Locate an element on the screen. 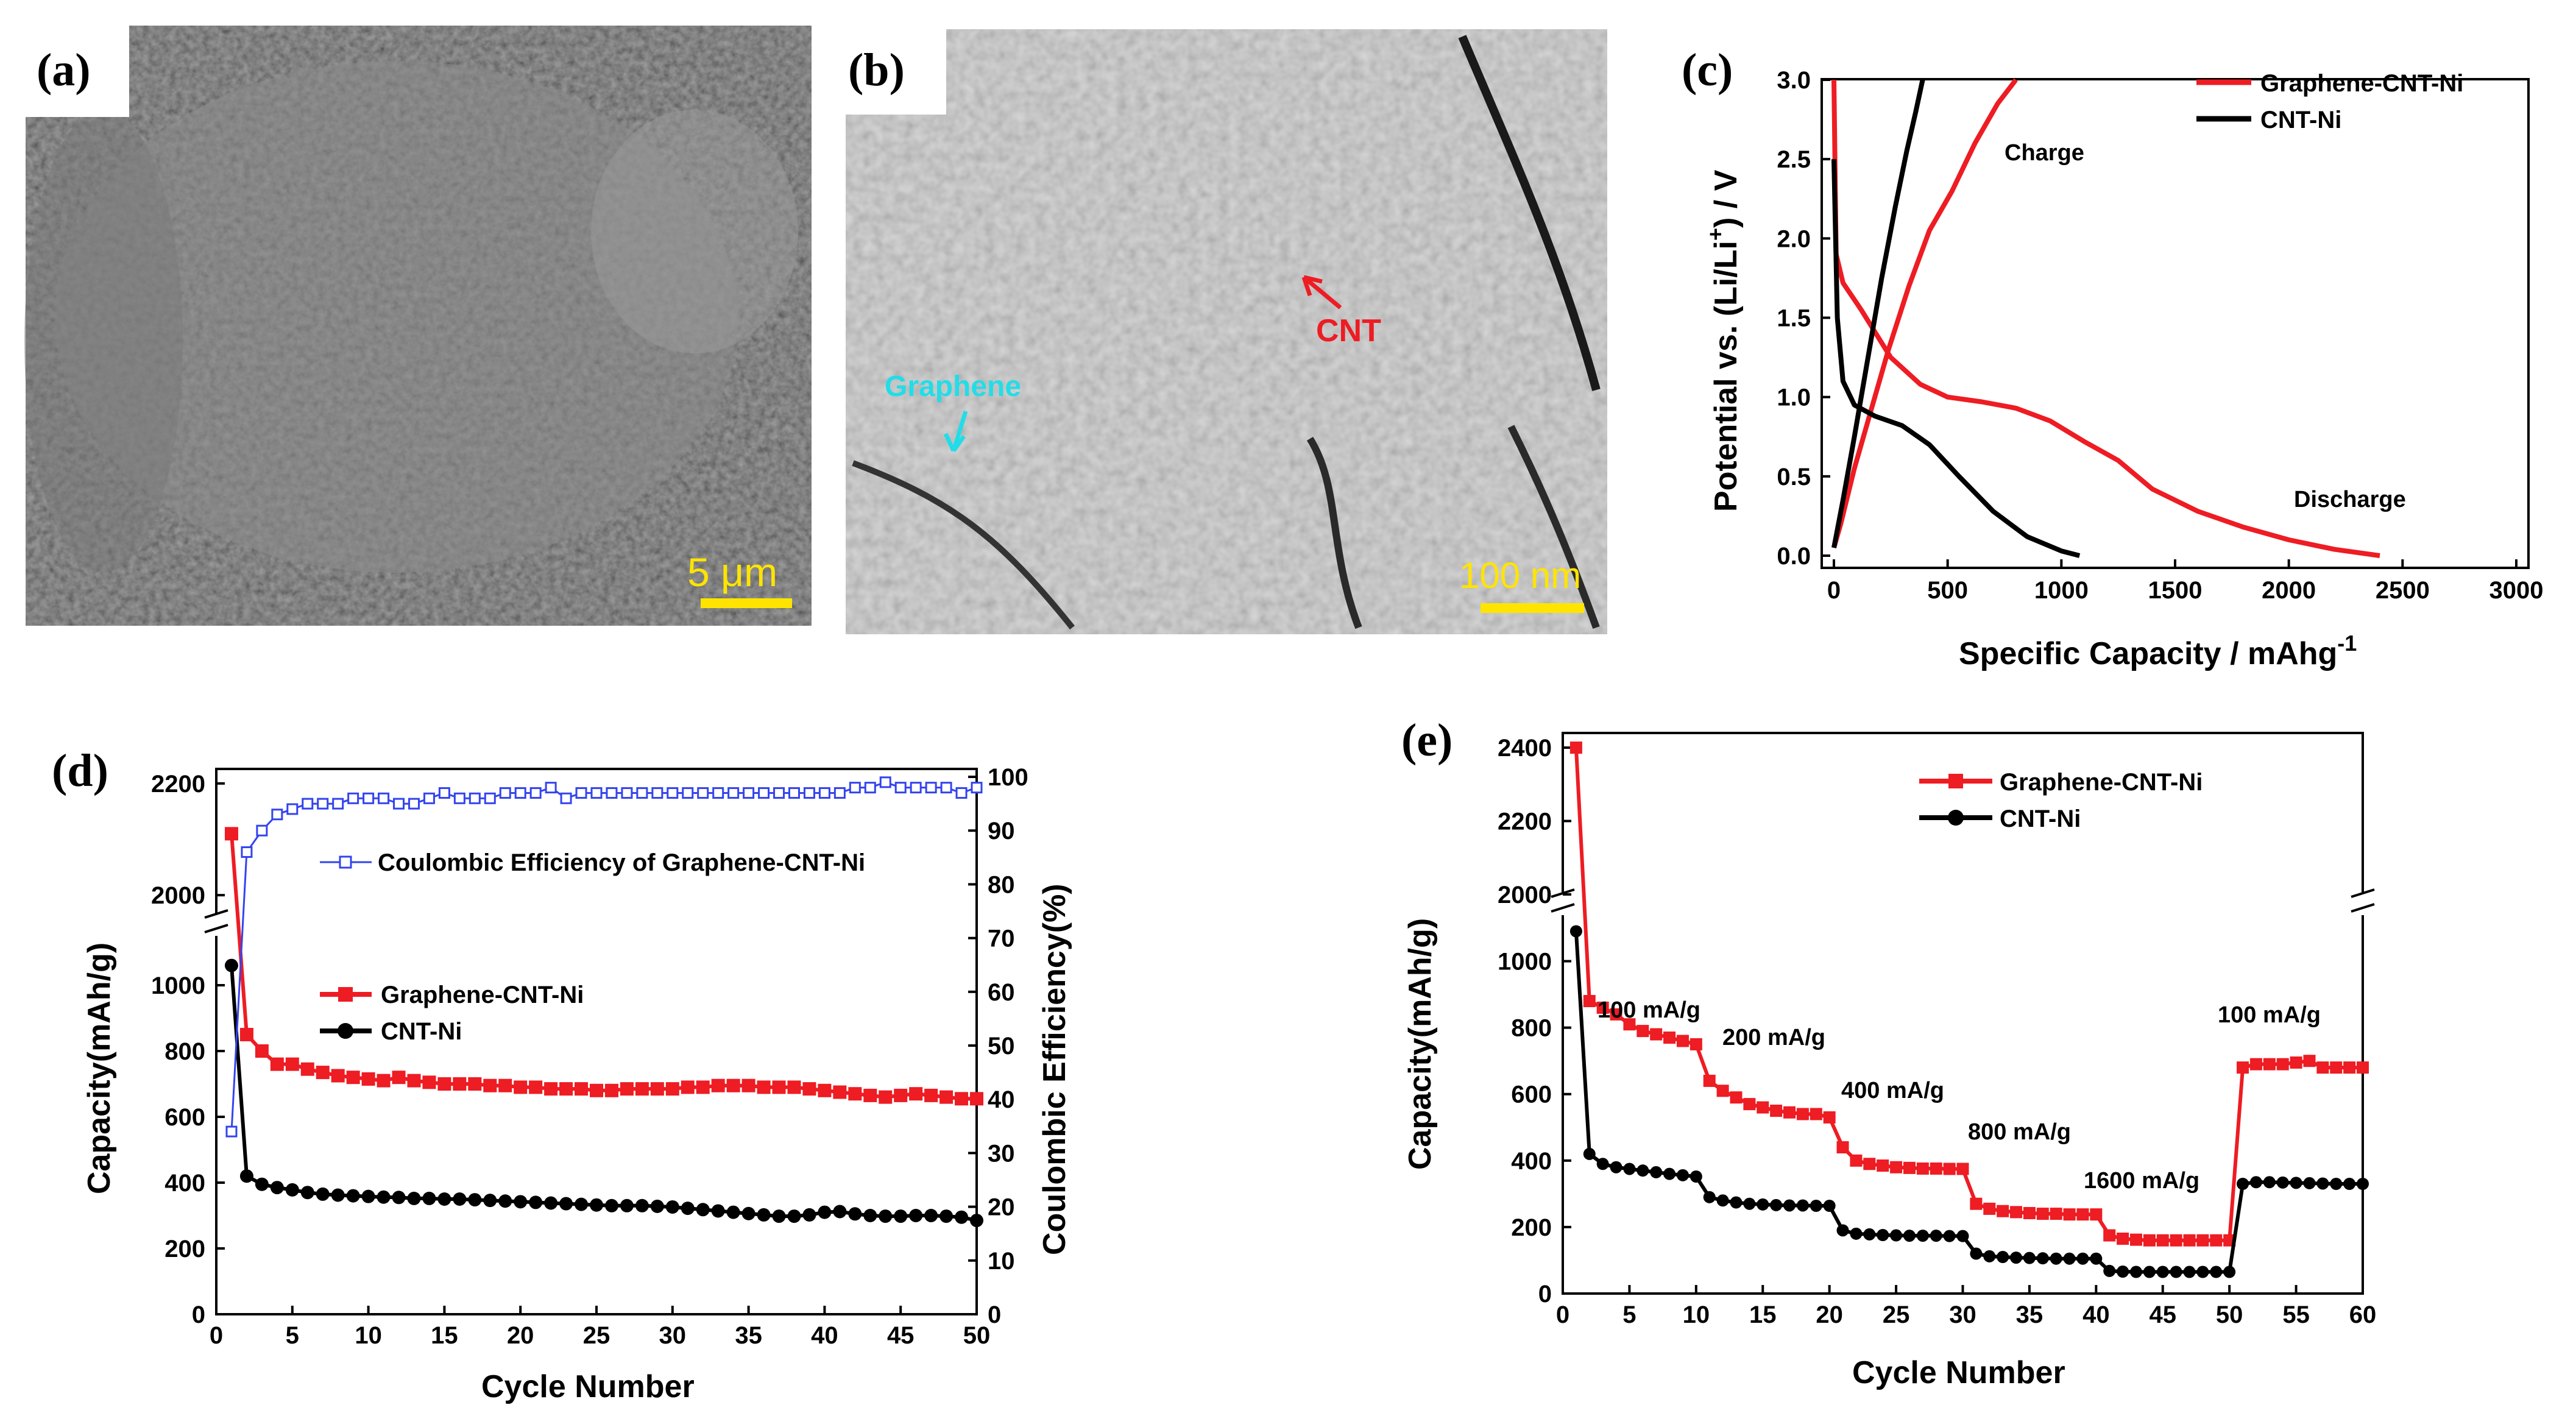 This screenshot has height=1416, width=2576. c-series-line is located at coordinates (2105, 318).